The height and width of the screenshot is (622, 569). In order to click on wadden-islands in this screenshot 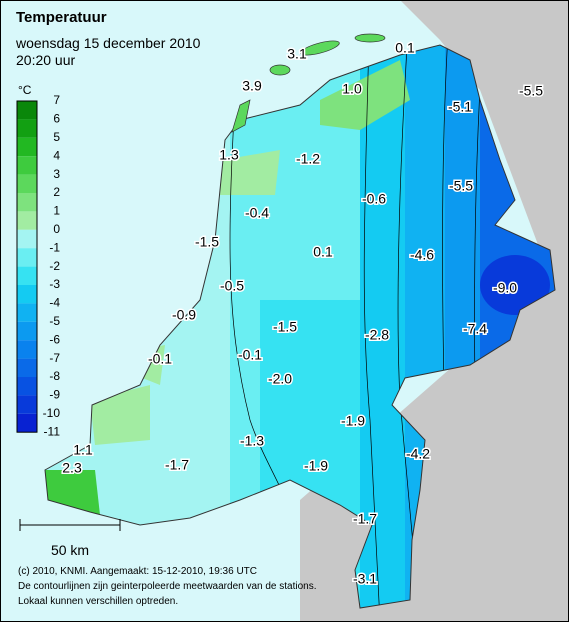, I will do `click(308, 83)`.